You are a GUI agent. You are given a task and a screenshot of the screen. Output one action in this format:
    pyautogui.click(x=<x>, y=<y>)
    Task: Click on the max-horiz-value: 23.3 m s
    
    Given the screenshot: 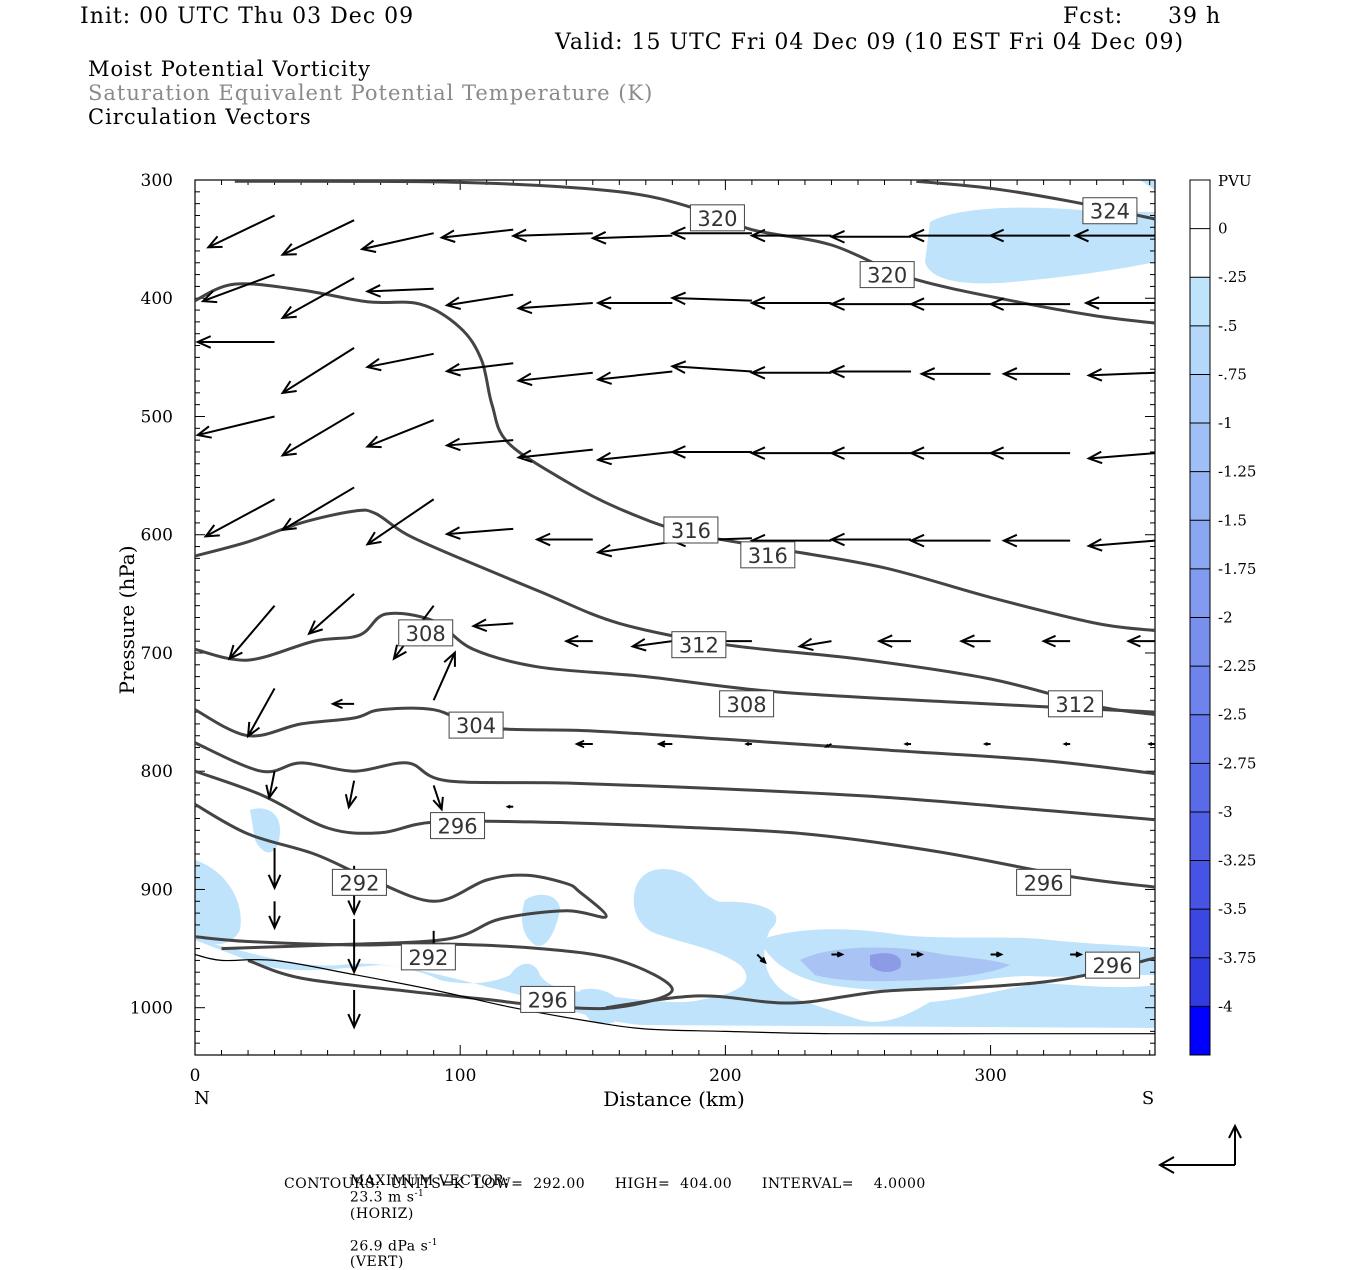 What is the action you would take?
    pyautogui.click(x=382, y=1197)
    